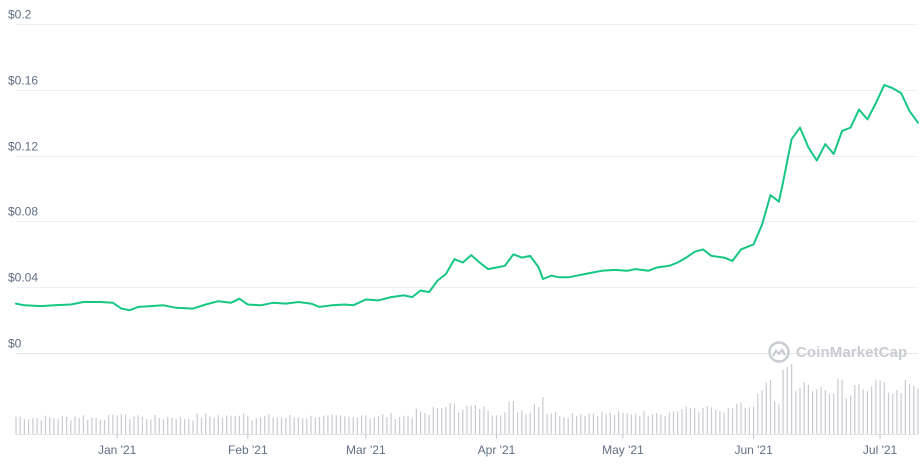 The height and width of the screenshot is (466, 923). What do you see at coordinates (623, 450) in the screenshot?
I see `x-tick-label: May '21` at bounding box center [623, 450].